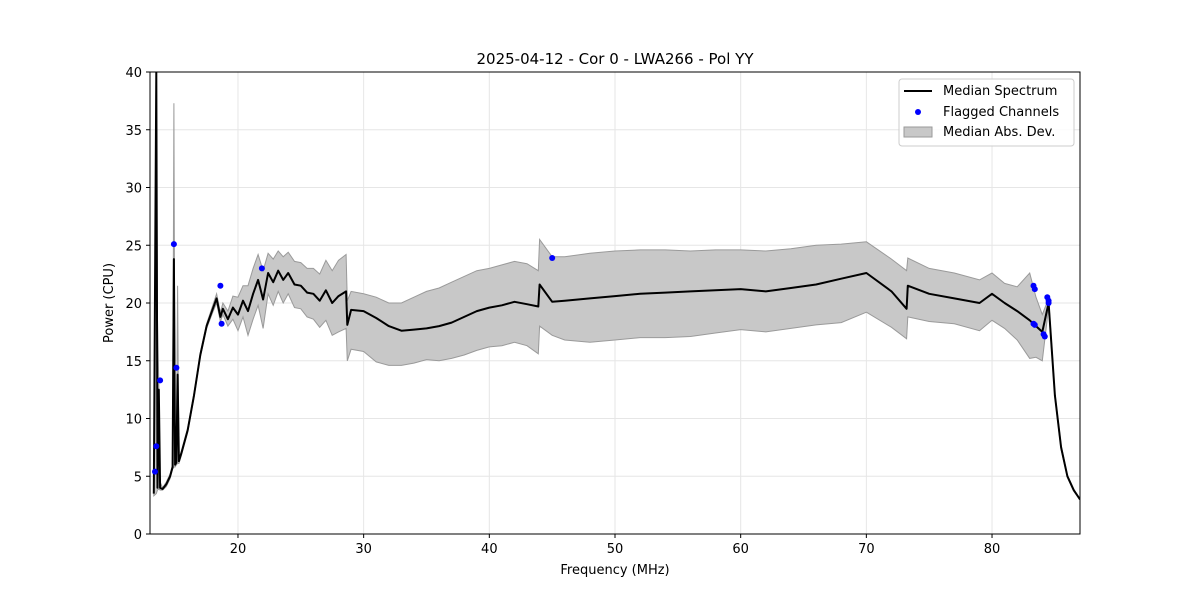 This screenshot has width=1200, height=600. What do you see at coordinates (133, 362) in the screenshot?
I see `y-tick-label-3: 15` at bounding box center [133, 362].